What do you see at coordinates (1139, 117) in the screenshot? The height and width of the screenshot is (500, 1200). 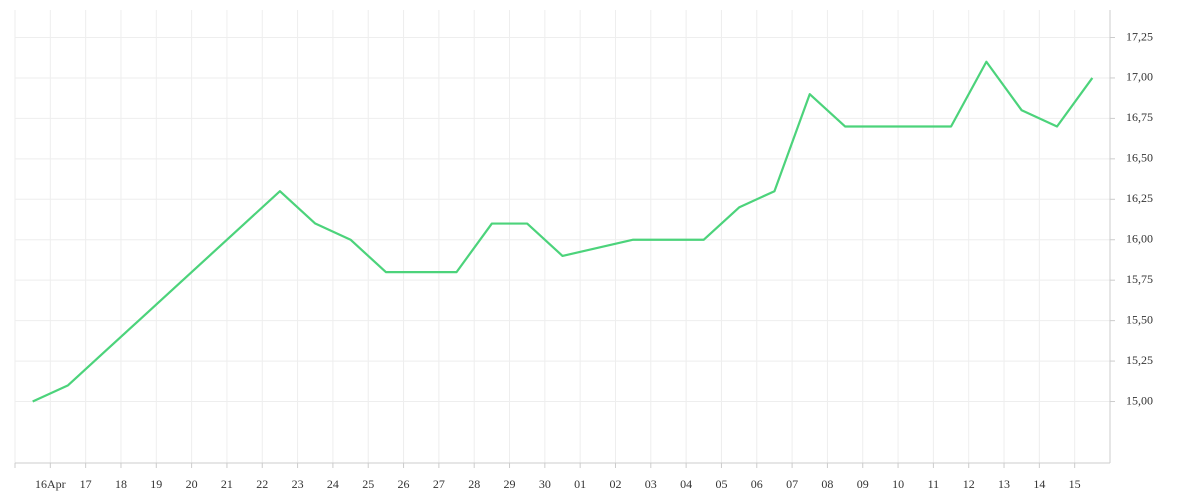 I see `y-tick-label: 16,75` at bounding box center [1139, 117].